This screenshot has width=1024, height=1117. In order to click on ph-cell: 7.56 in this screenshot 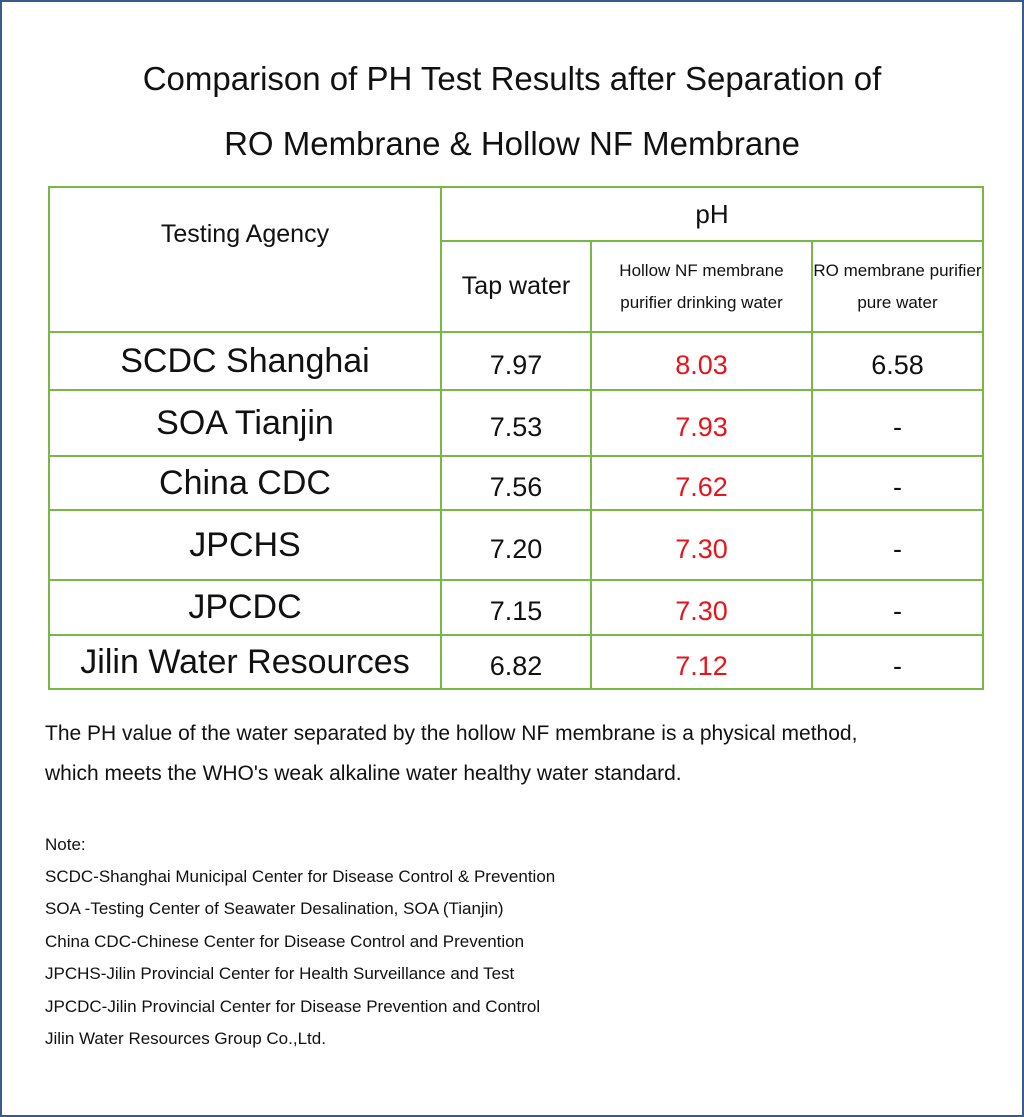, I will do `click(516, 483)`.